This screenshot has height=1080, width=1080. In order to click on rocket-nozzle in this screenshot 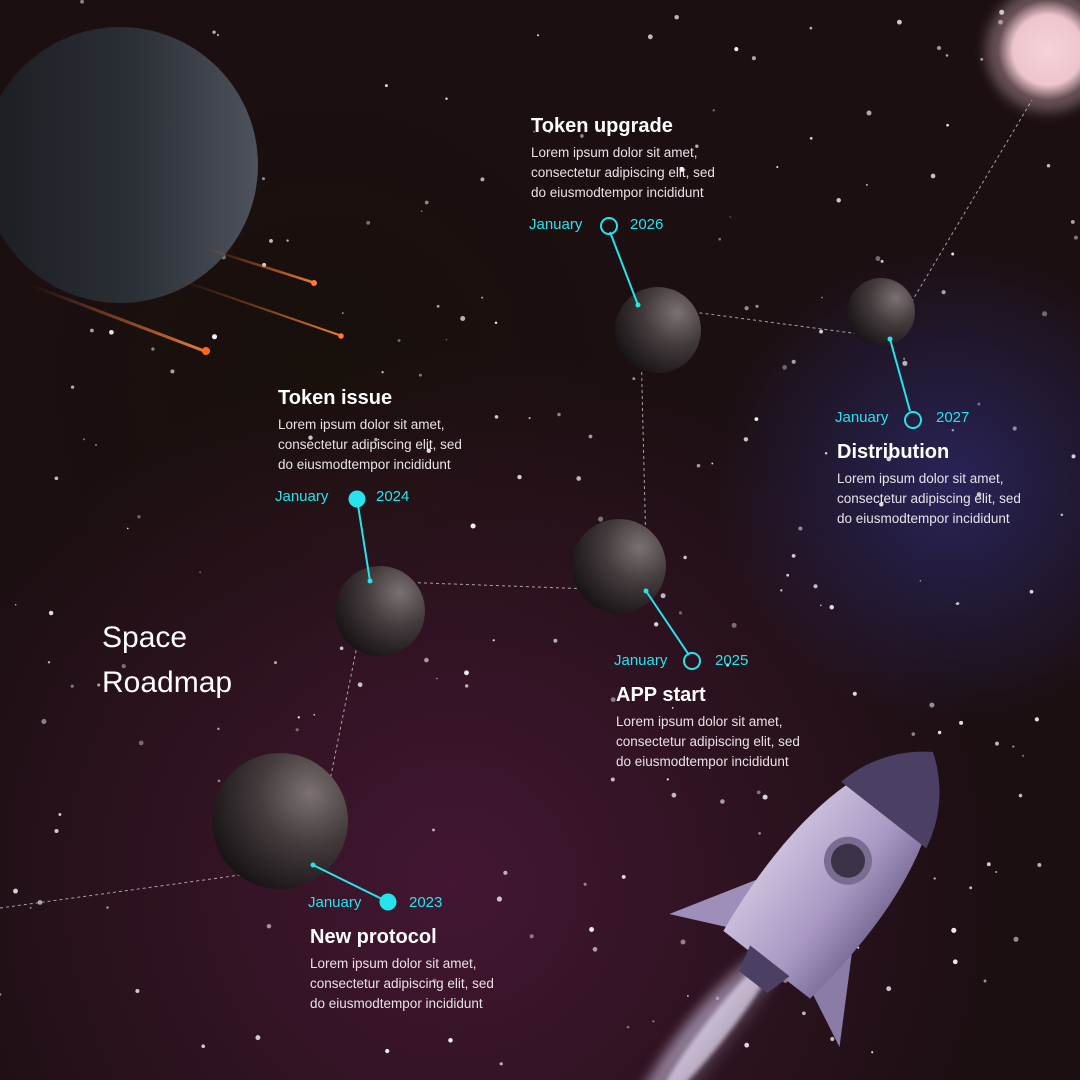, I will do `click(764, 969)`.